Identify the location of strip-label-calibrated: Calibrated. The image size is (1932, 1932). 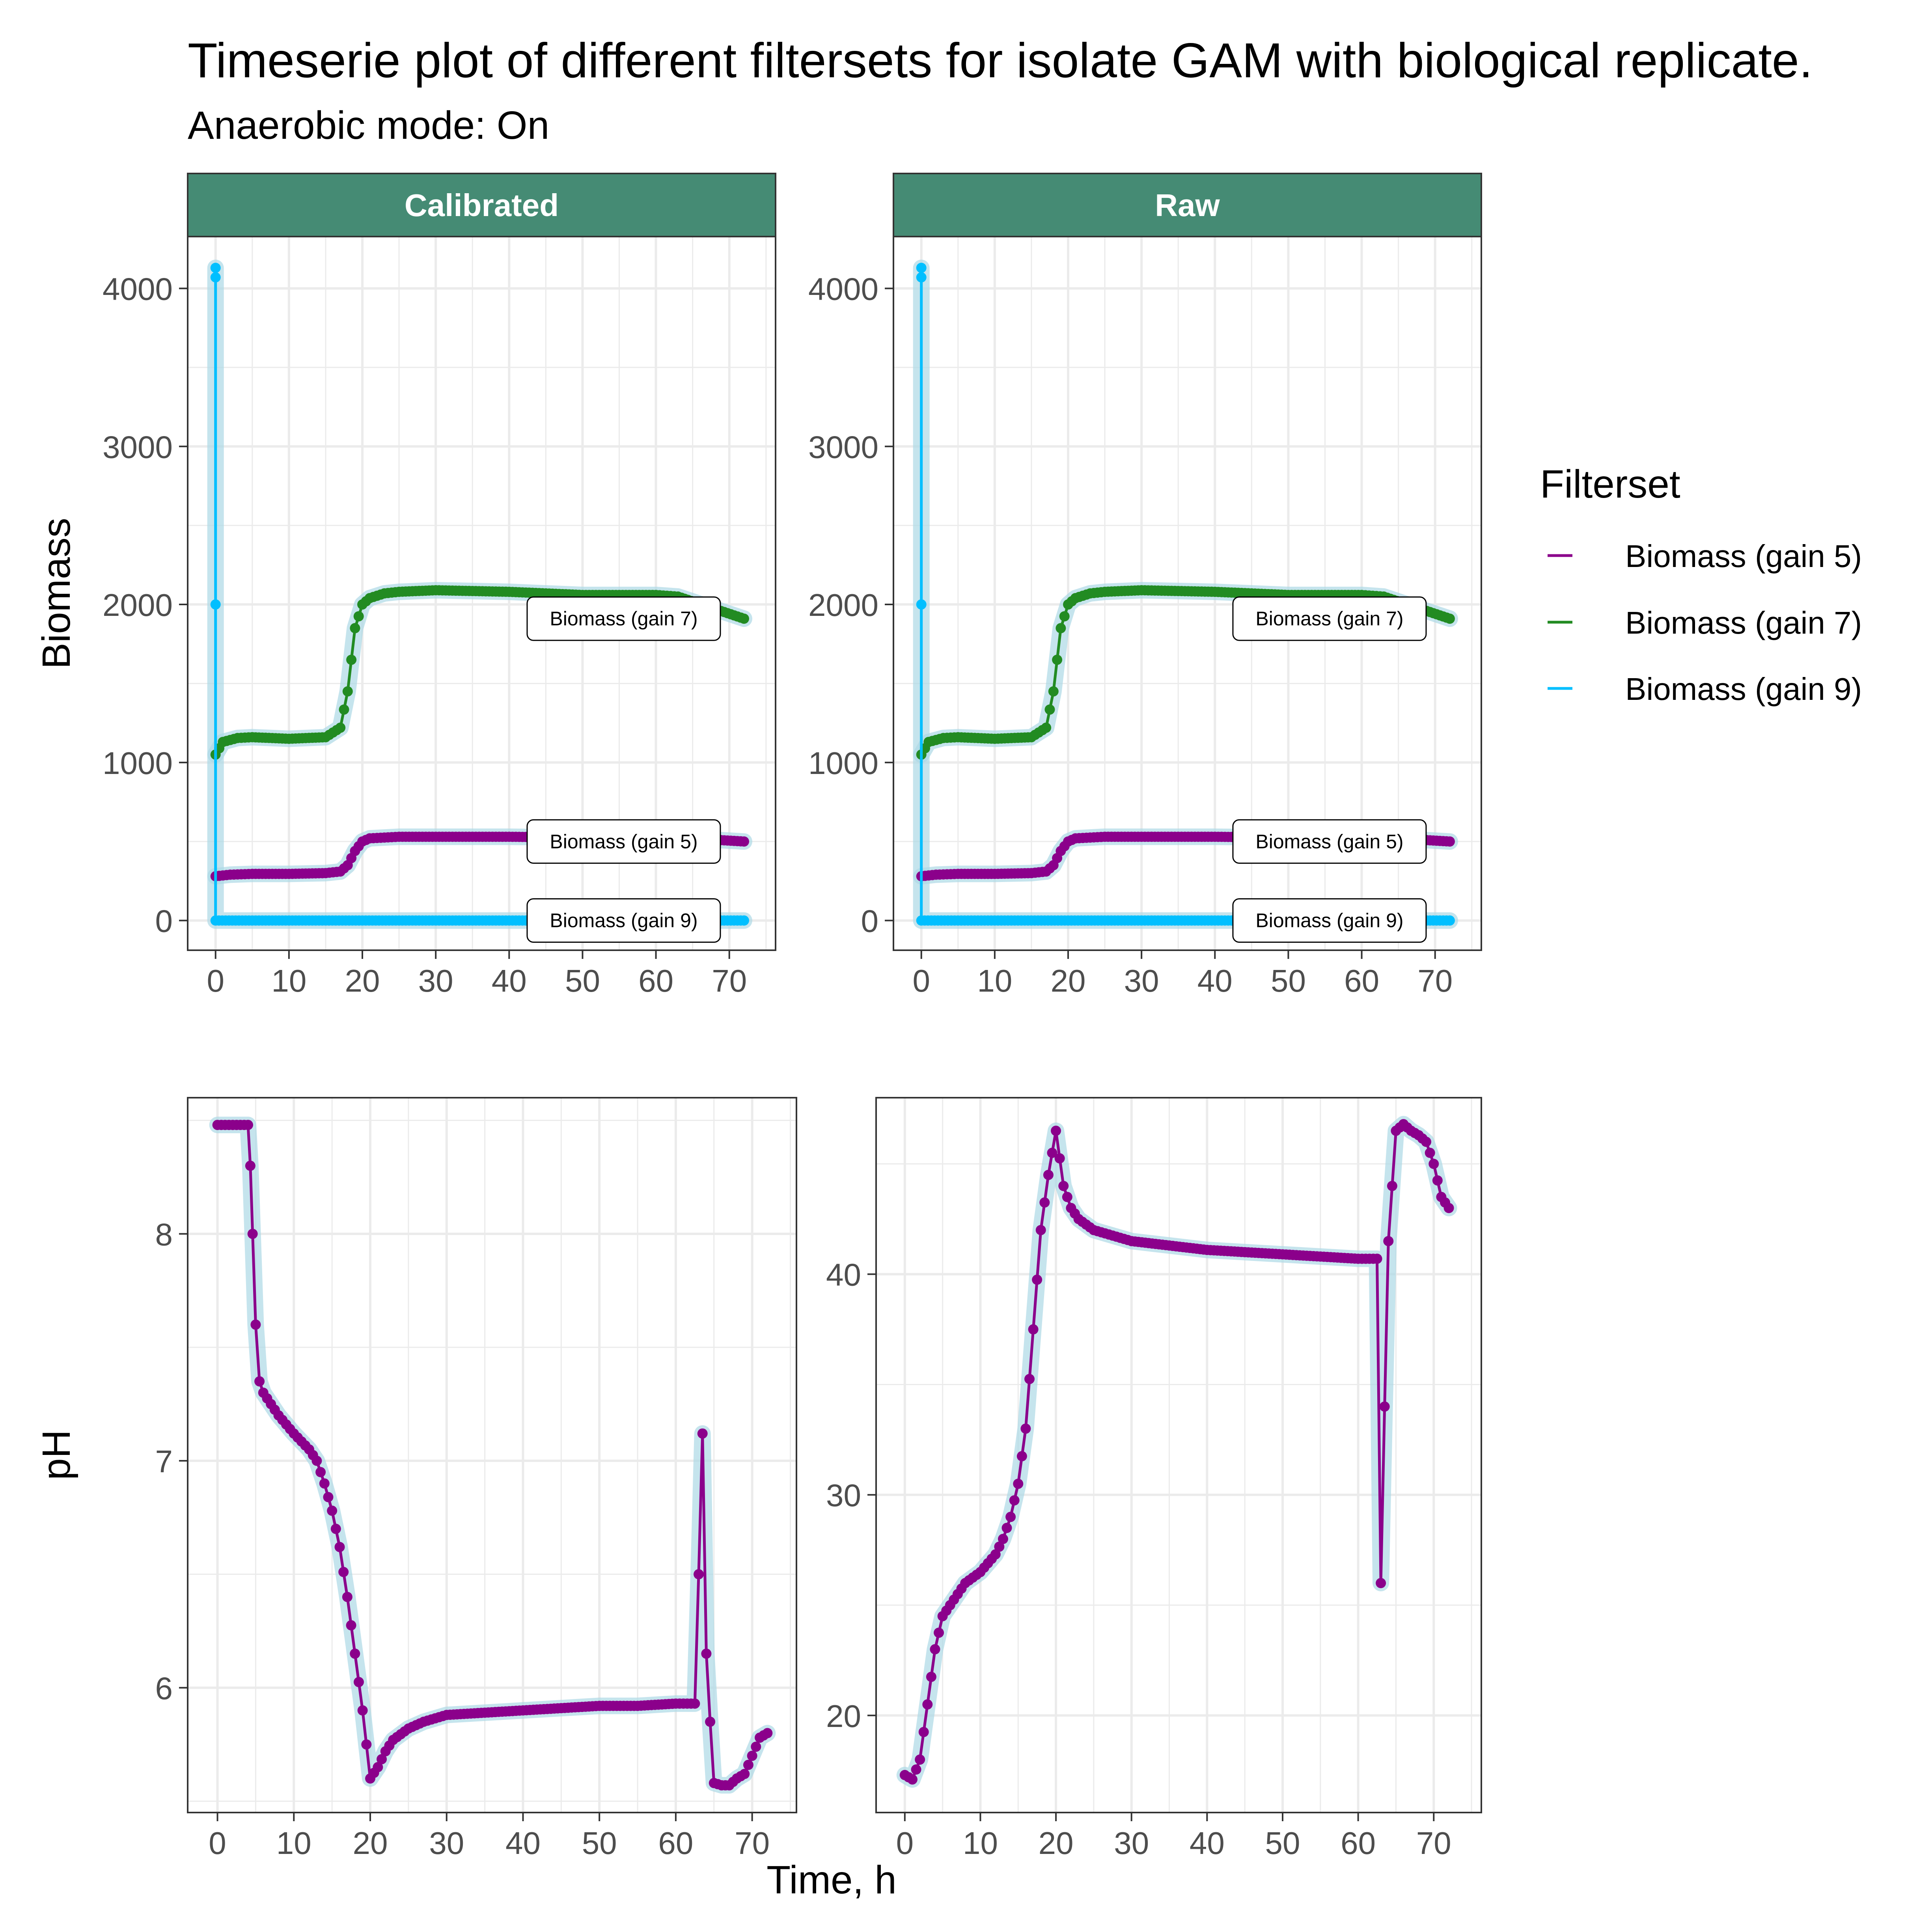
(482, 206).